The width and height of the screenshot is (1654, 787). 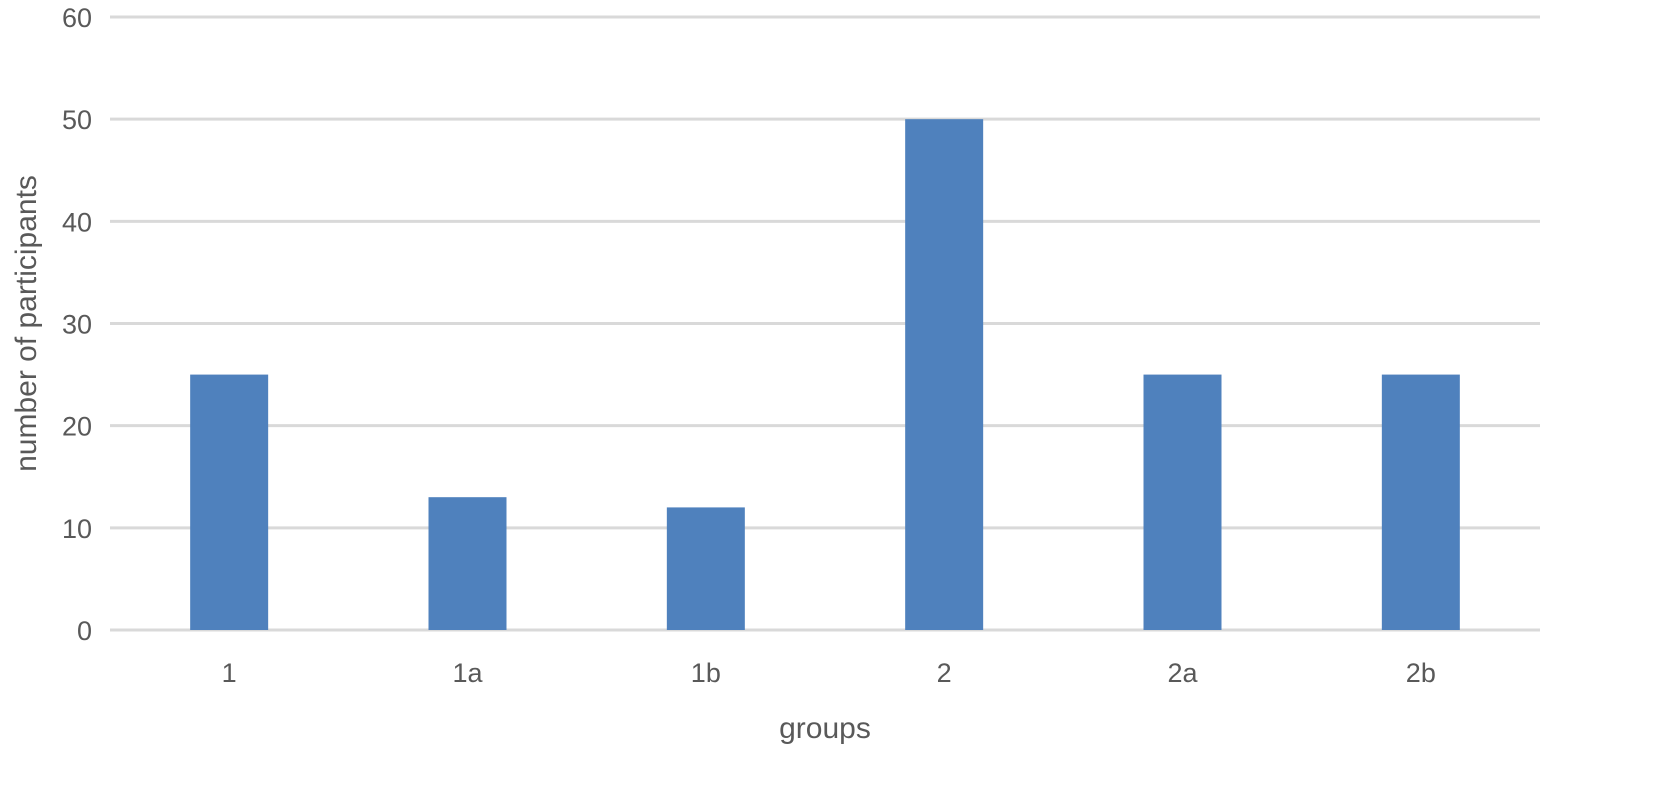 I want to click on x-tick-label: 1, so click(x=229, y=673).